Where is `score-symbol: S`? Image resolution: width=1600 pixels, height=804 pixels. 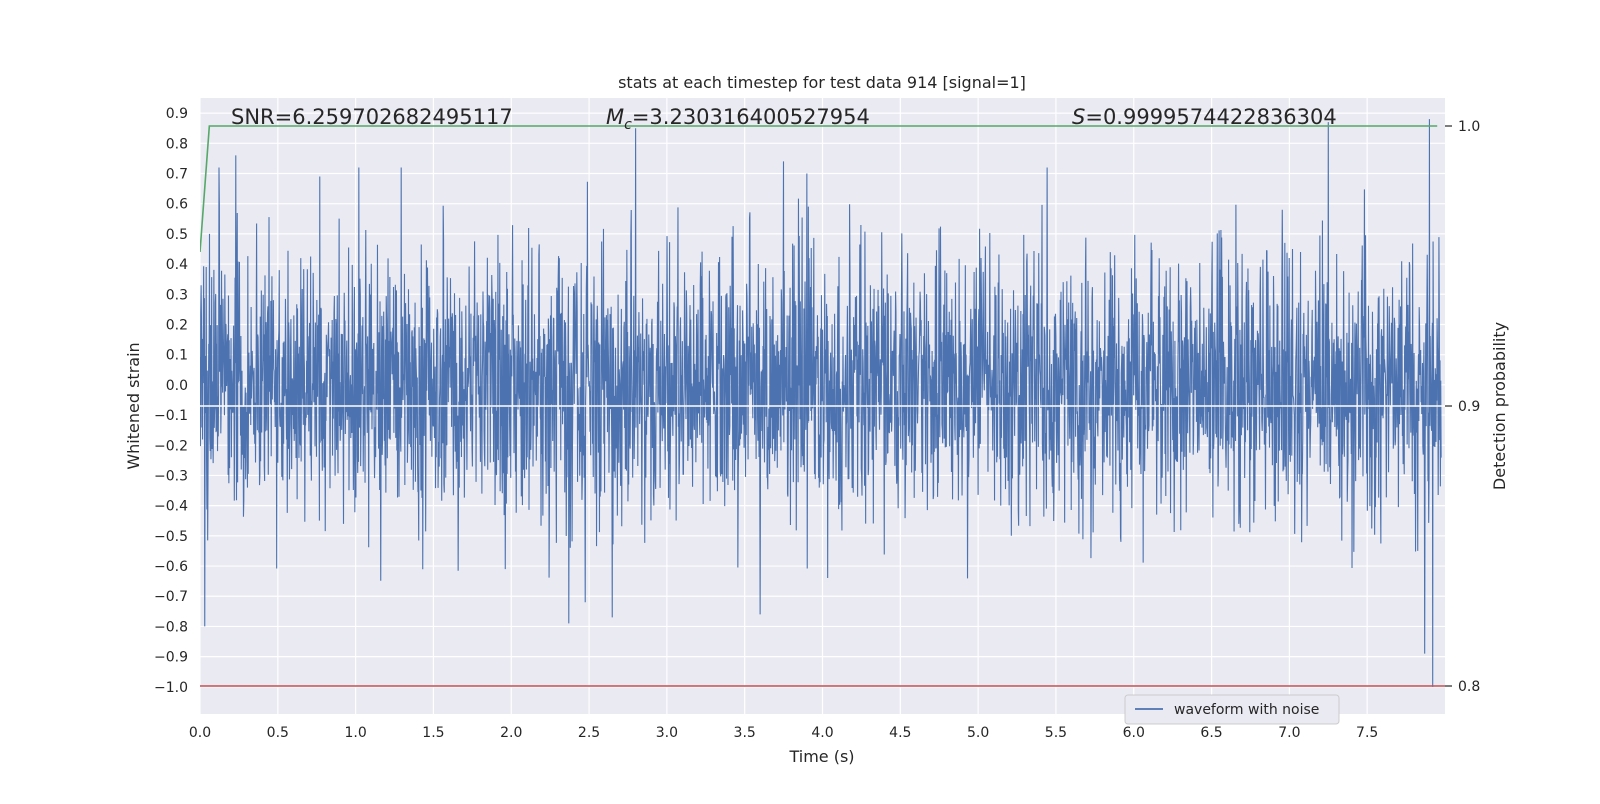
score-symbol: S is located at coordinates (1078, 117).